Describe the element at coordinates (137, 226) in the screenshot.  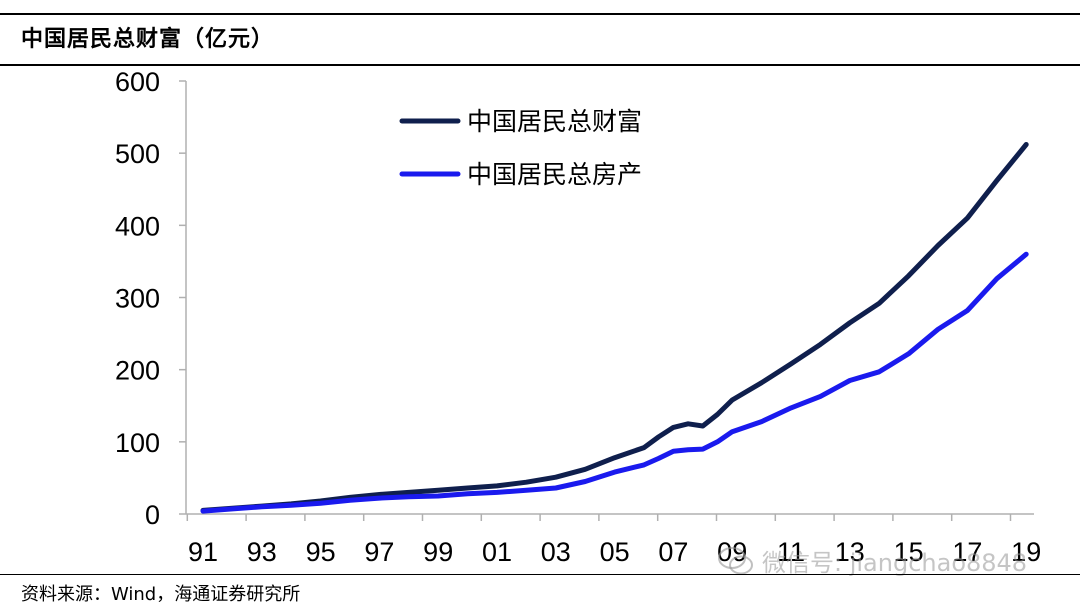
I see `y-tick-label: 400` at that location.